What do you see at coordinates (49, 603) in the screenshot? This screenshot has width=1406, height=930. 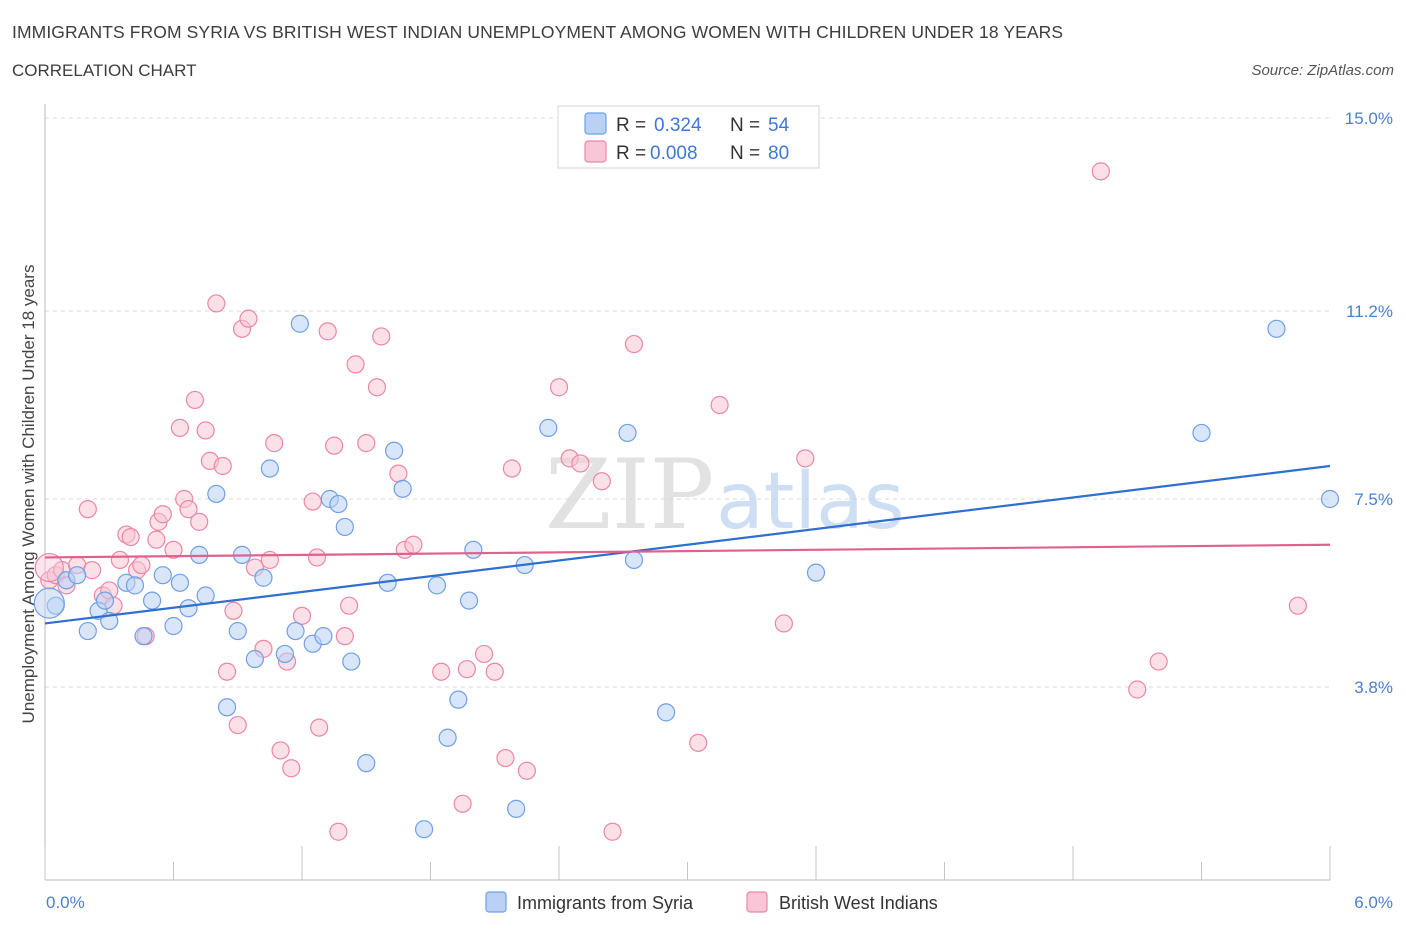 I see `point-syria-large` at bounding box center [49, 603].